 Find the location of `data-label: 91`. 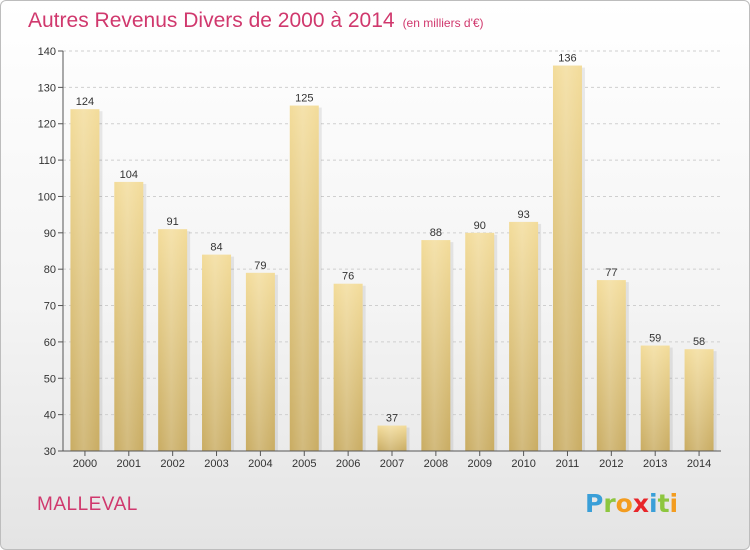

data-label: 91 is located at coordinates (173, 222).